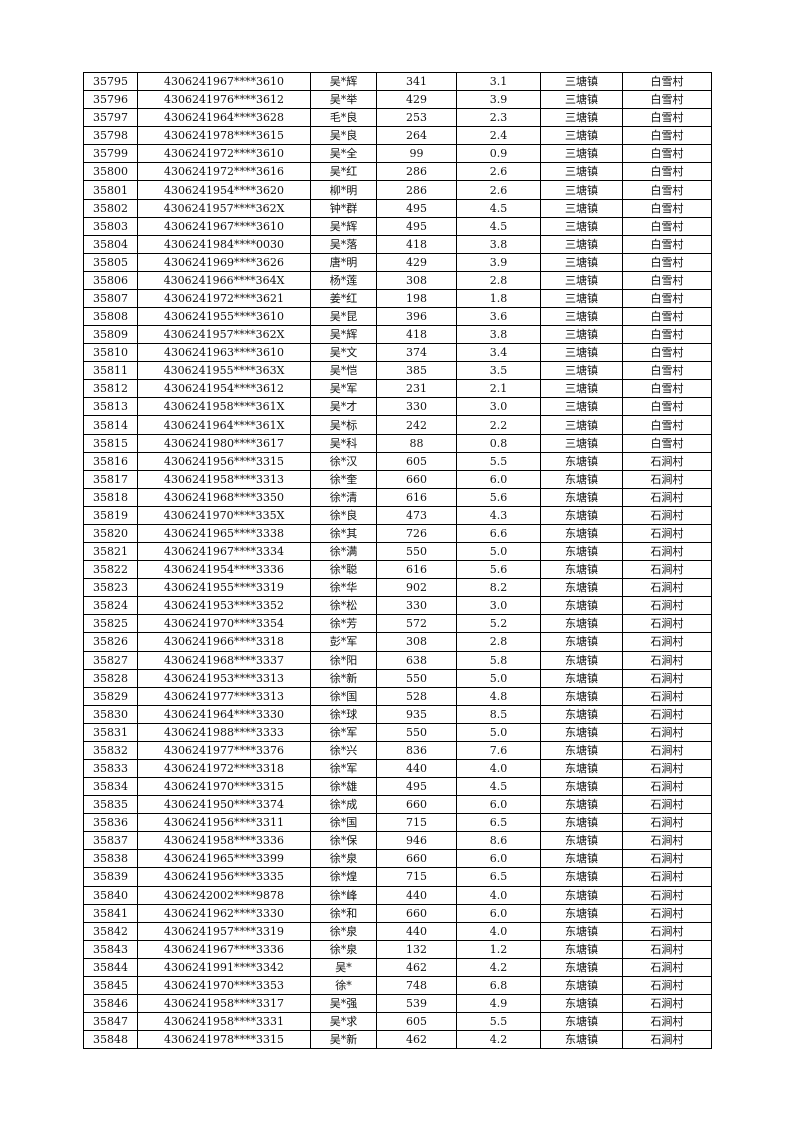 This screenshot has width=794, height=1122. I want to click on cell-name: 杨*莲, so click(343, 280).